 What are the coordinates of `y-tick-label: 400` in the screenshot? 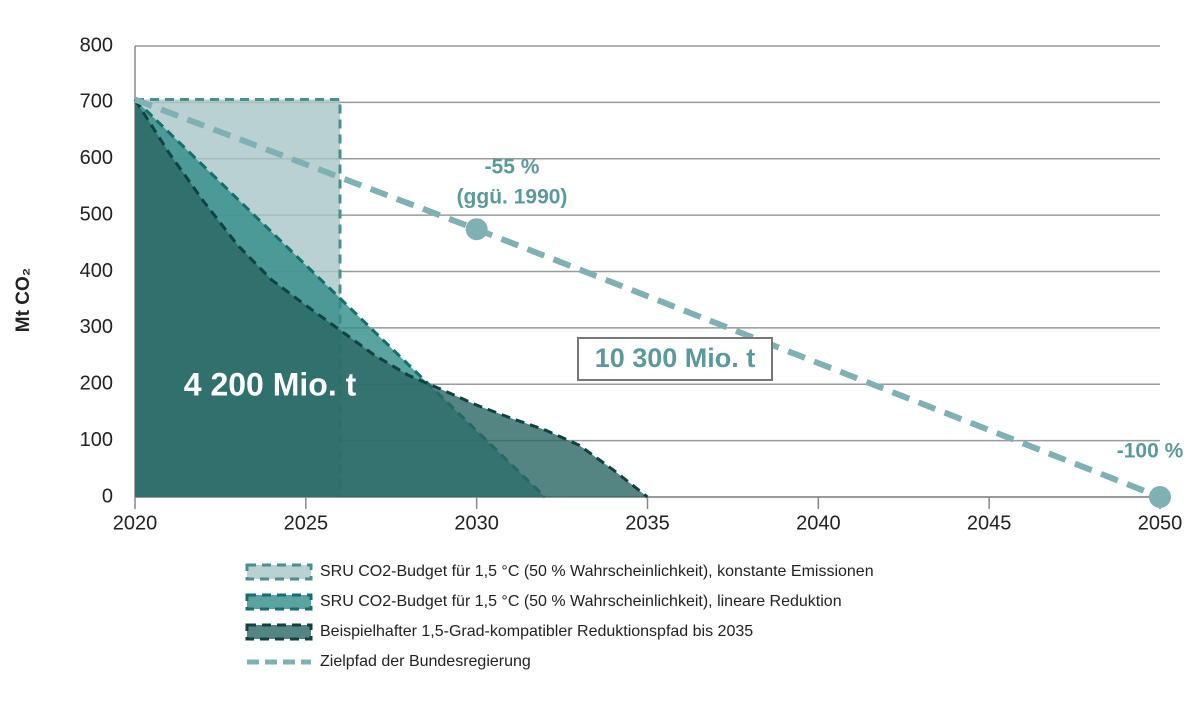 It's located at (96, 271).